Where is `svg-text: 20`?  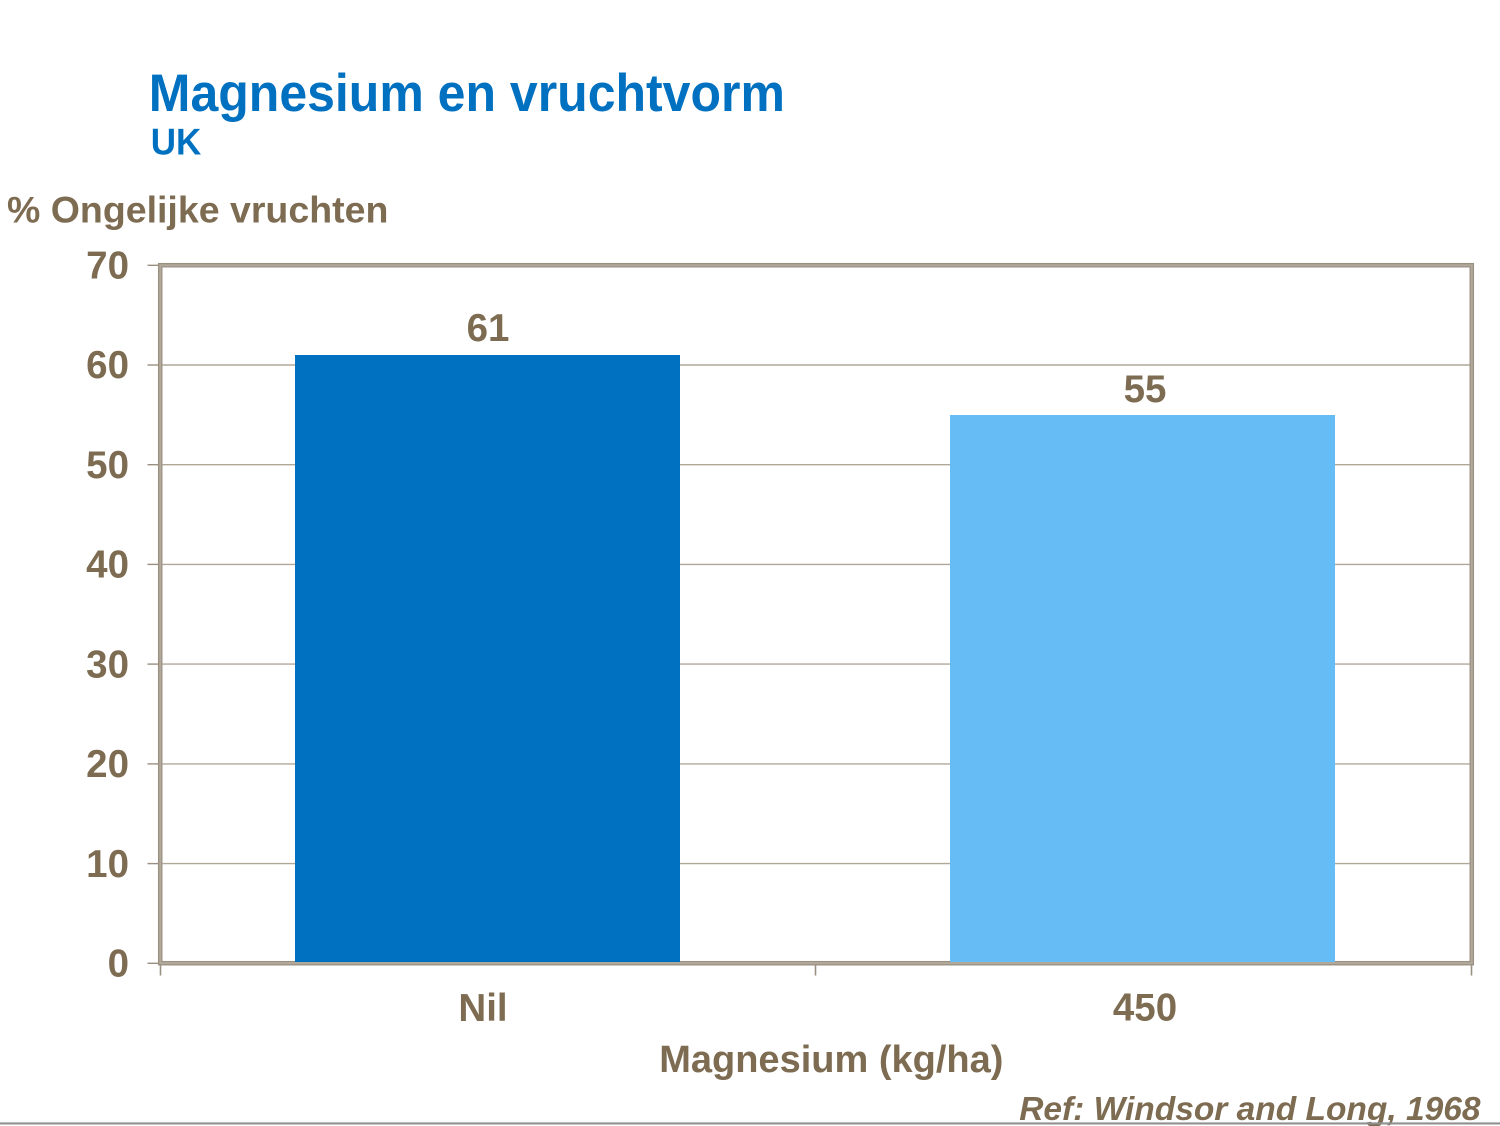
svg-text: 20 is located at coordinates (107, 764).